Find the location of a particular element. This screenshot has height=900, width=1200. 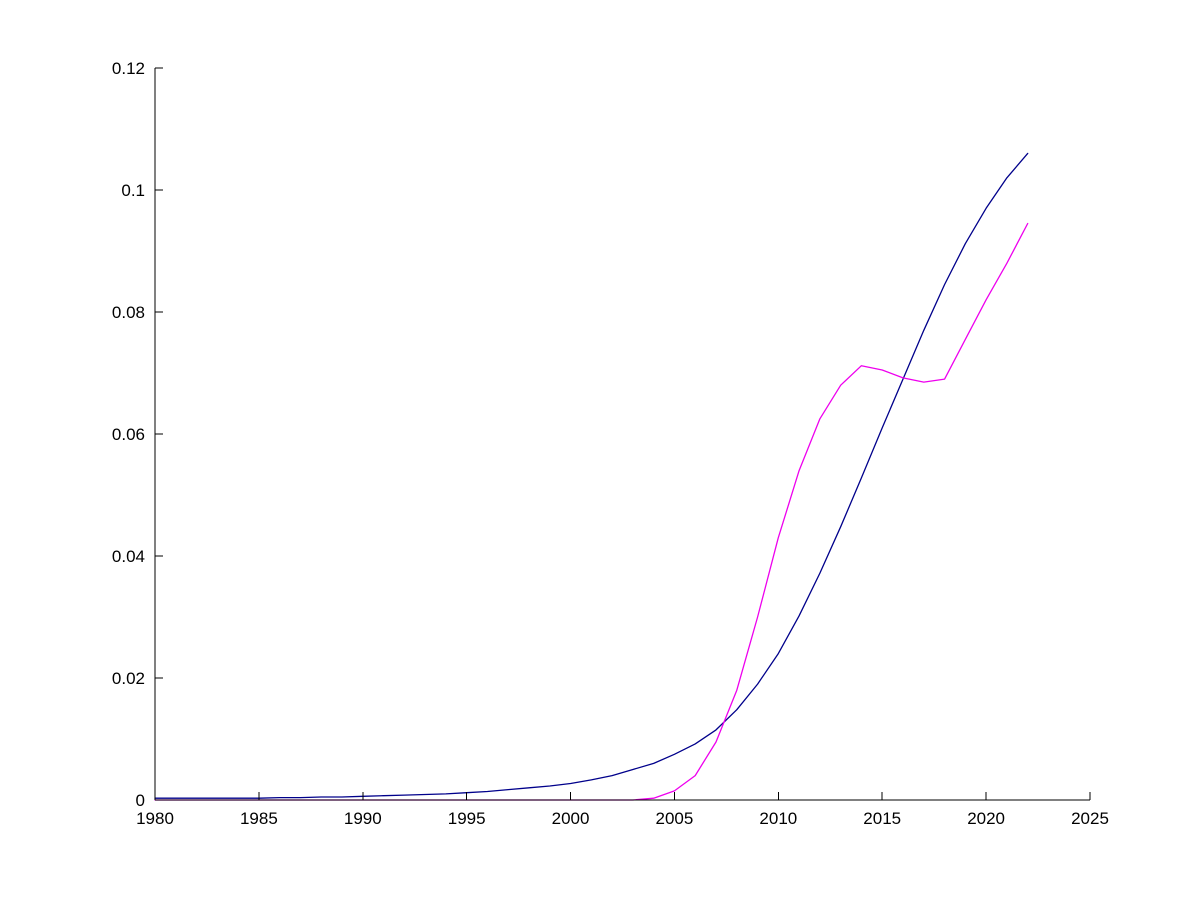

x-tick-label: 2015 is located at coordinates (882, 818).